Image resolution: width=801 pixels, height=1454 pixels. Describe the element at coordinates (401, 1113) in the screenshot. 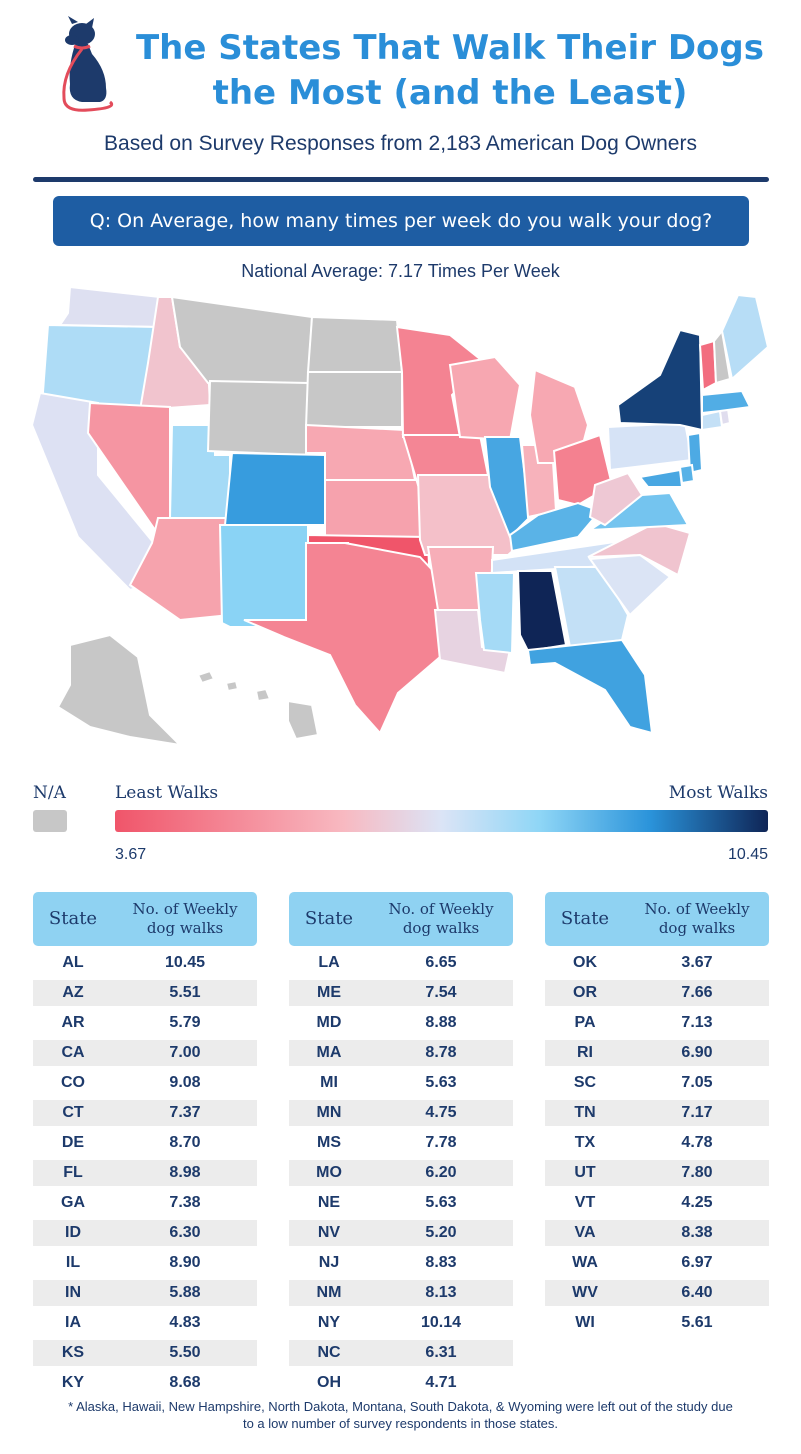

I see `table-row: MN 4.75` at that location.